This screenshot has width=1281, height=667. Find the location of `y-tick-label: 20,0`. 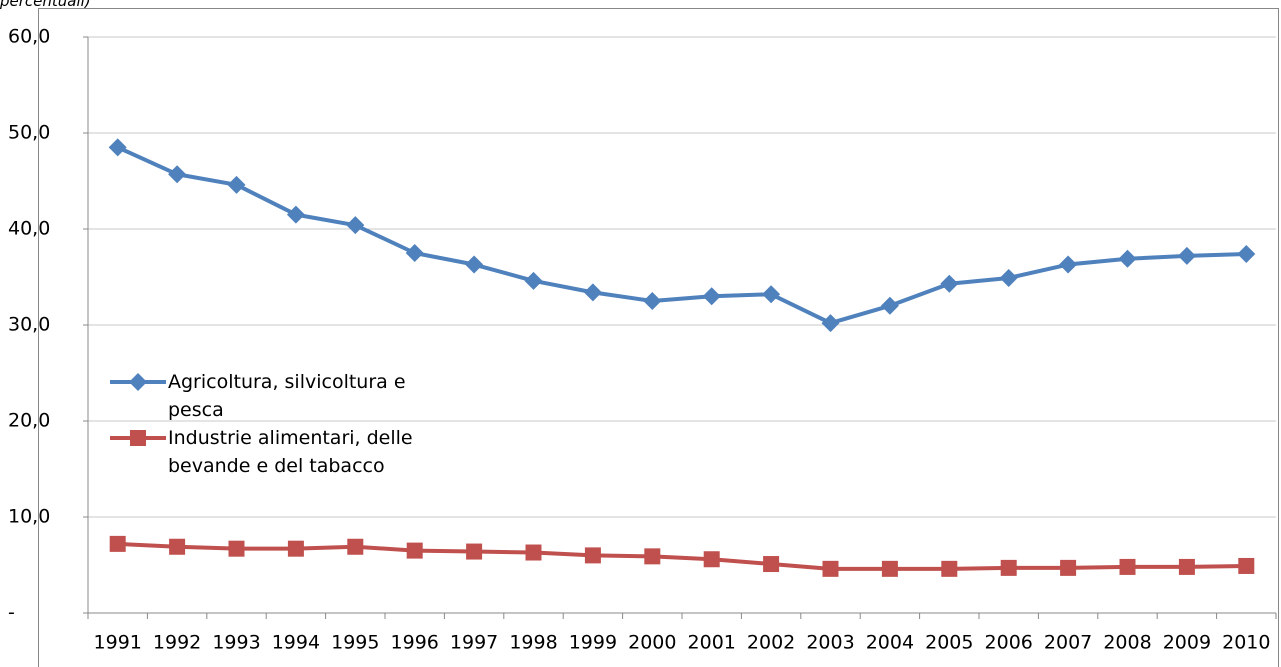

y-tick-label: 20,0 is located at coordinates (29, 421).